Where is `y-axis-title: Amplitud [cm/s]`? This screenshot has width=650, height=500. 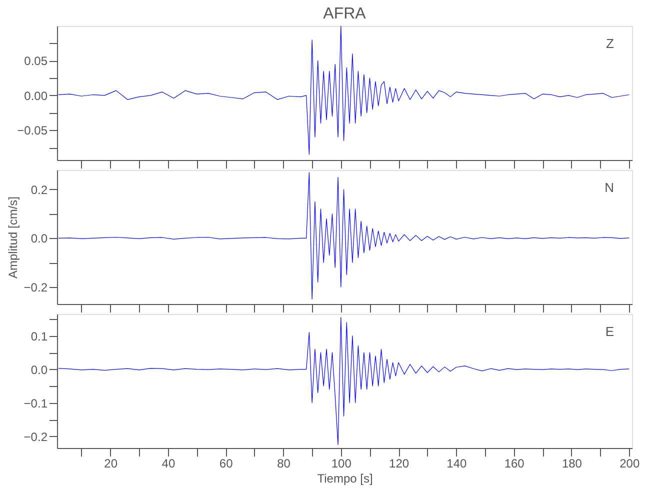
y-axis-title: Amplitud [cm/s] is located at coordinates (13, 237).